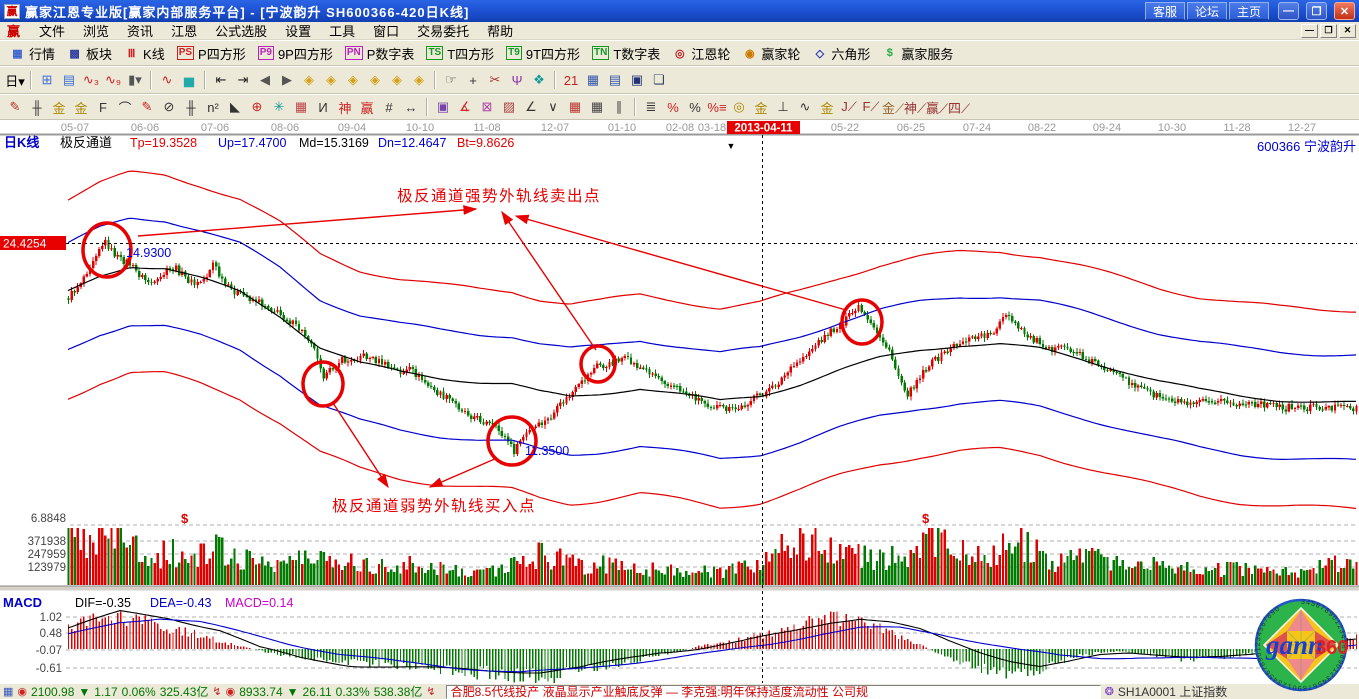  What do you see at coordinates (827, 108) in the screenshot?
I see `gold-box-icon: 金` at bounding box center [827, 108].